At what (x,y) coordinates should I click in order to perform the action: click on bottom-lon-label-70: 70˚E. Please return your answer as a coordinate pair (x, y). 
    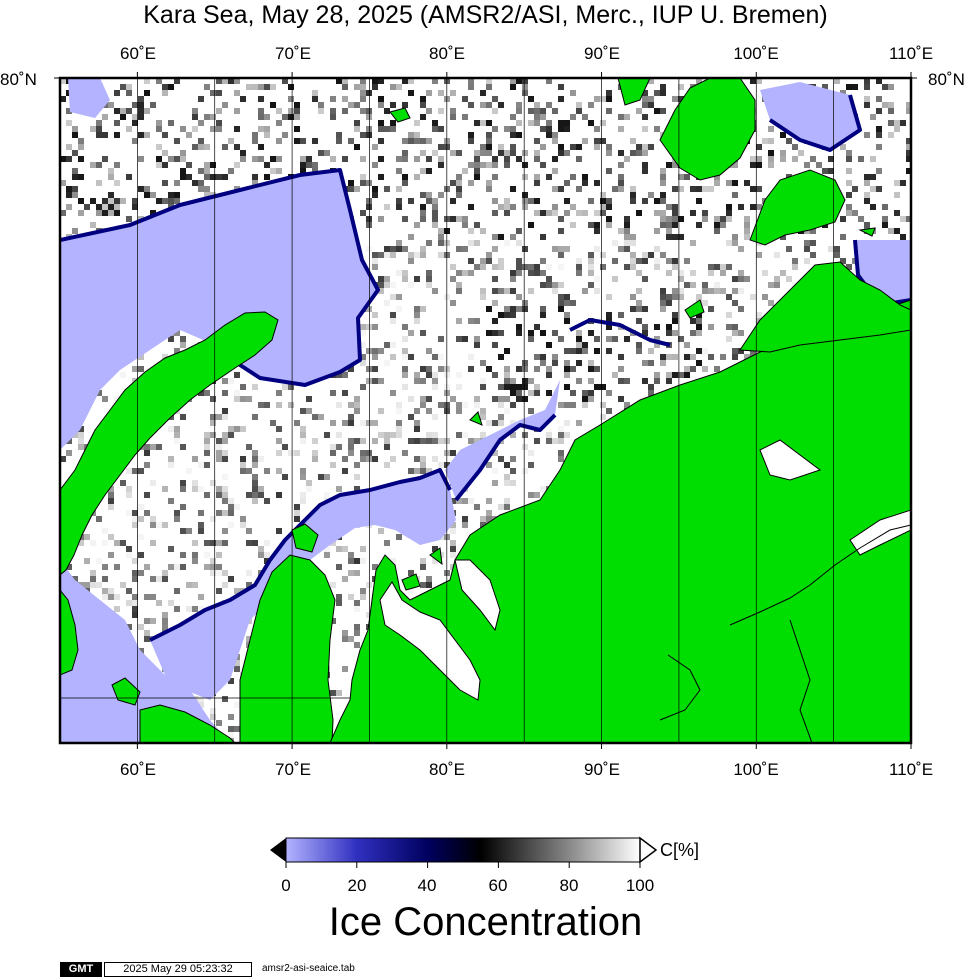
    Looking at the image, I should click on (293, 769).